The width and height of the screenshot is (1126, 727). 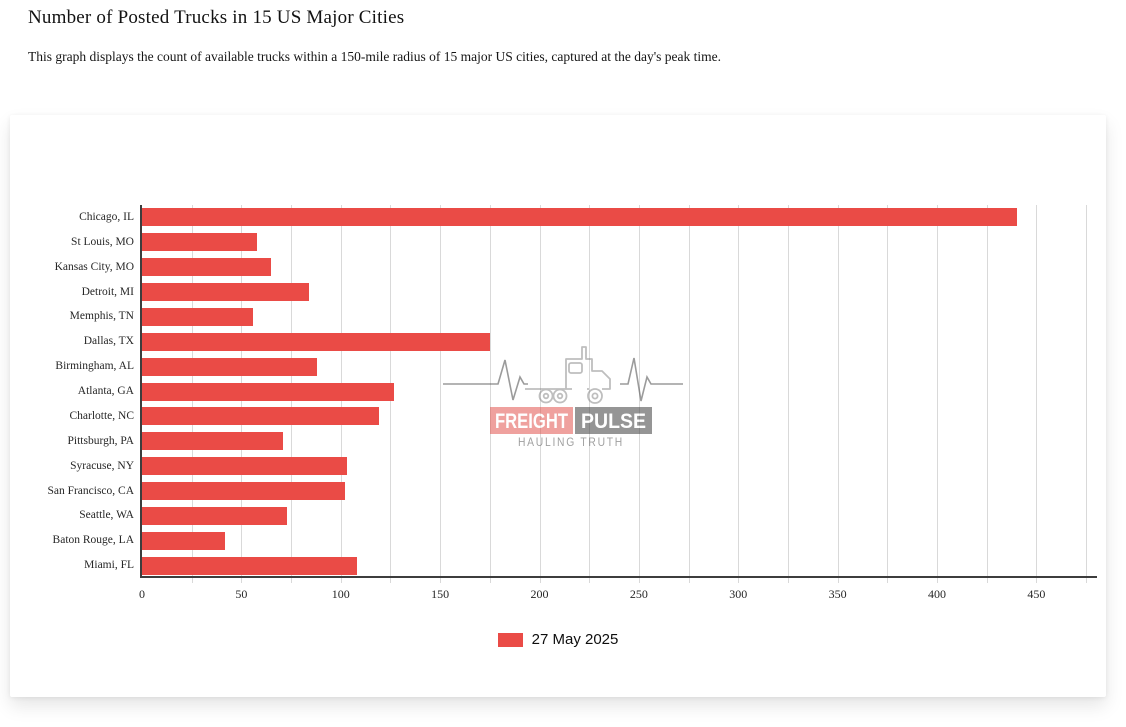 What do you see at coordinates (440, 594) in the screenshot?
I see `x-axis-tick-label: 150` at bounding box center [440, 594].